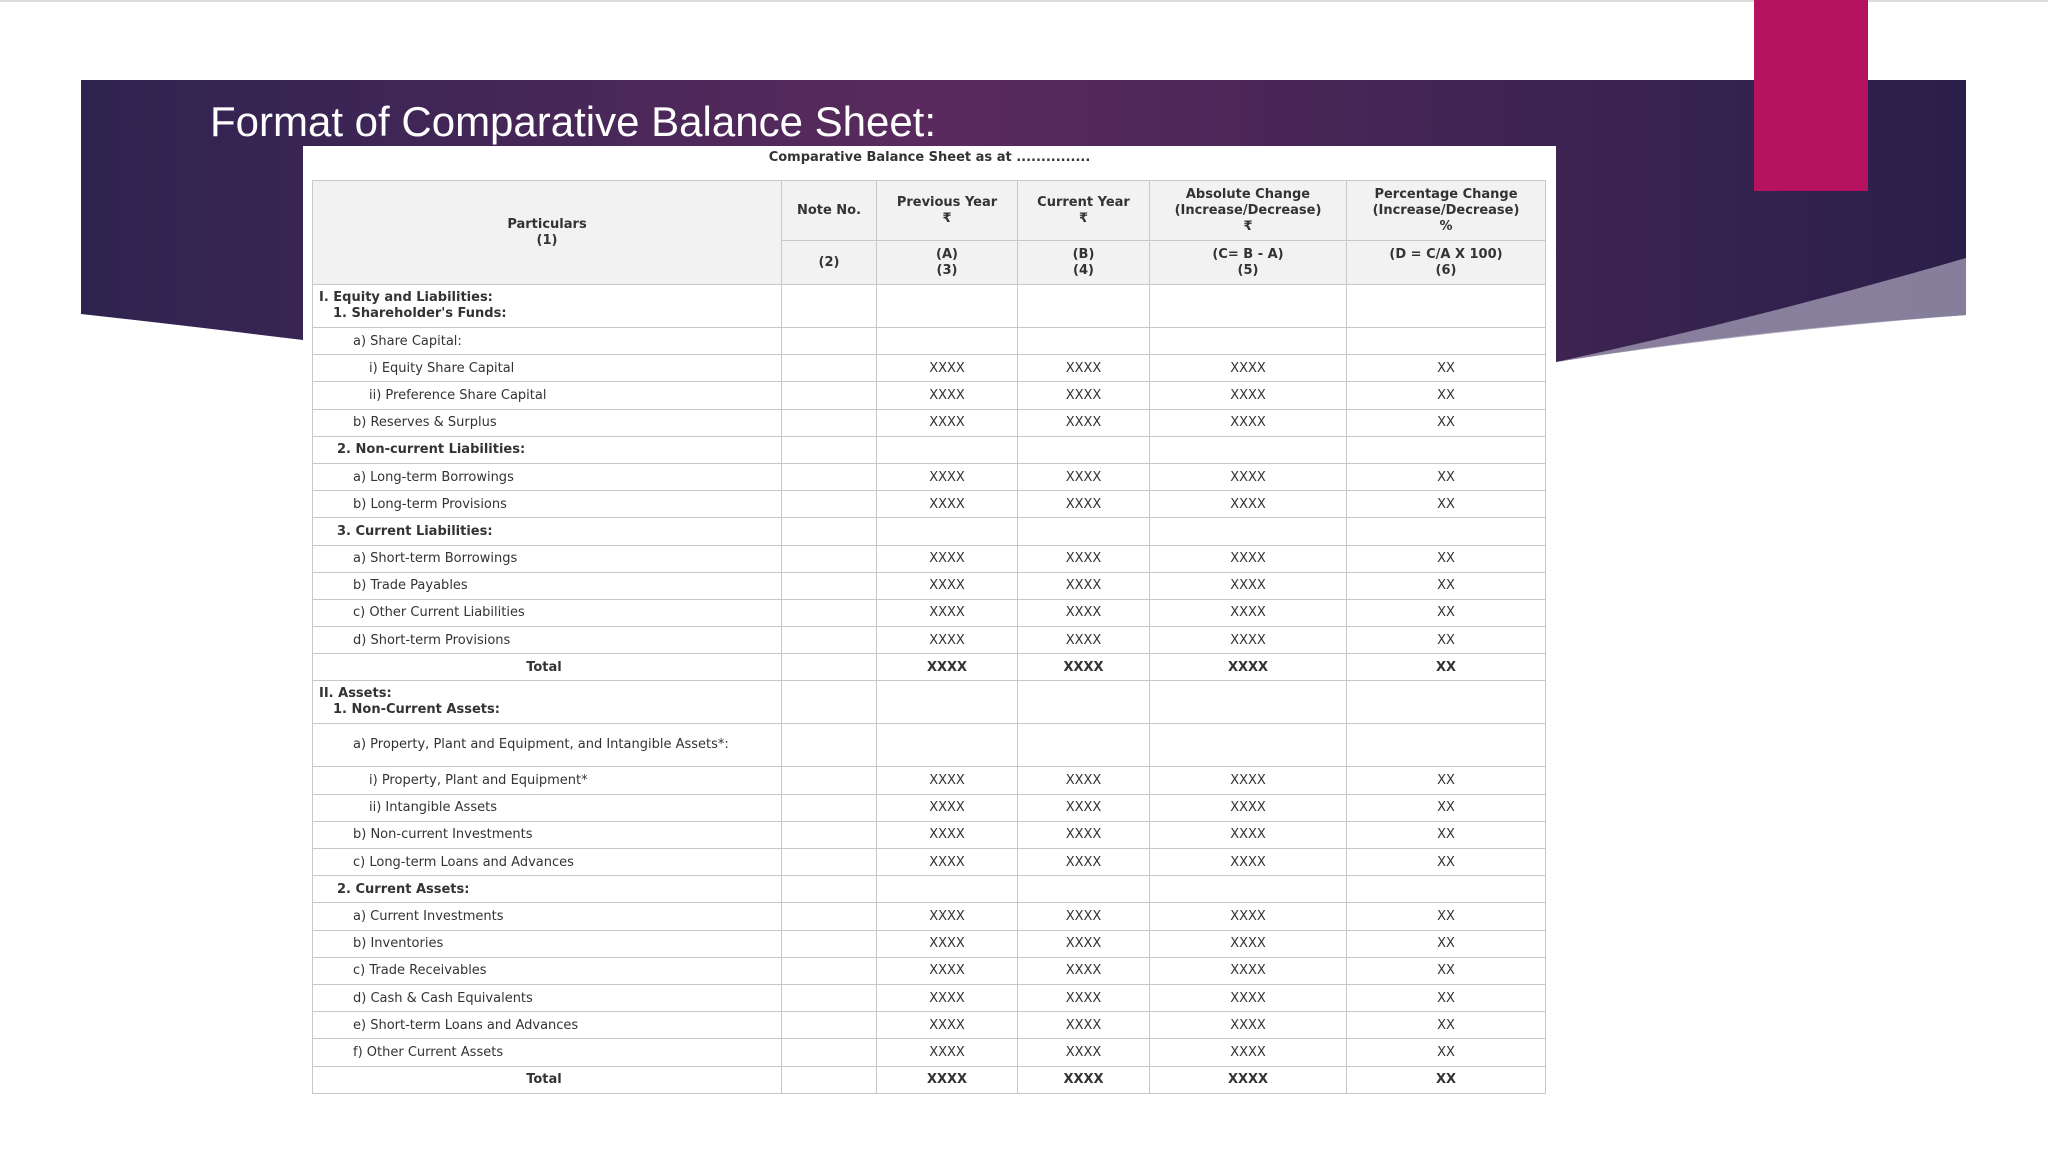  What do you see at coordinates (403, 889) in the screenshot?
I see `row-label: 2. Current Assets:` at bounding box center [403, 889].